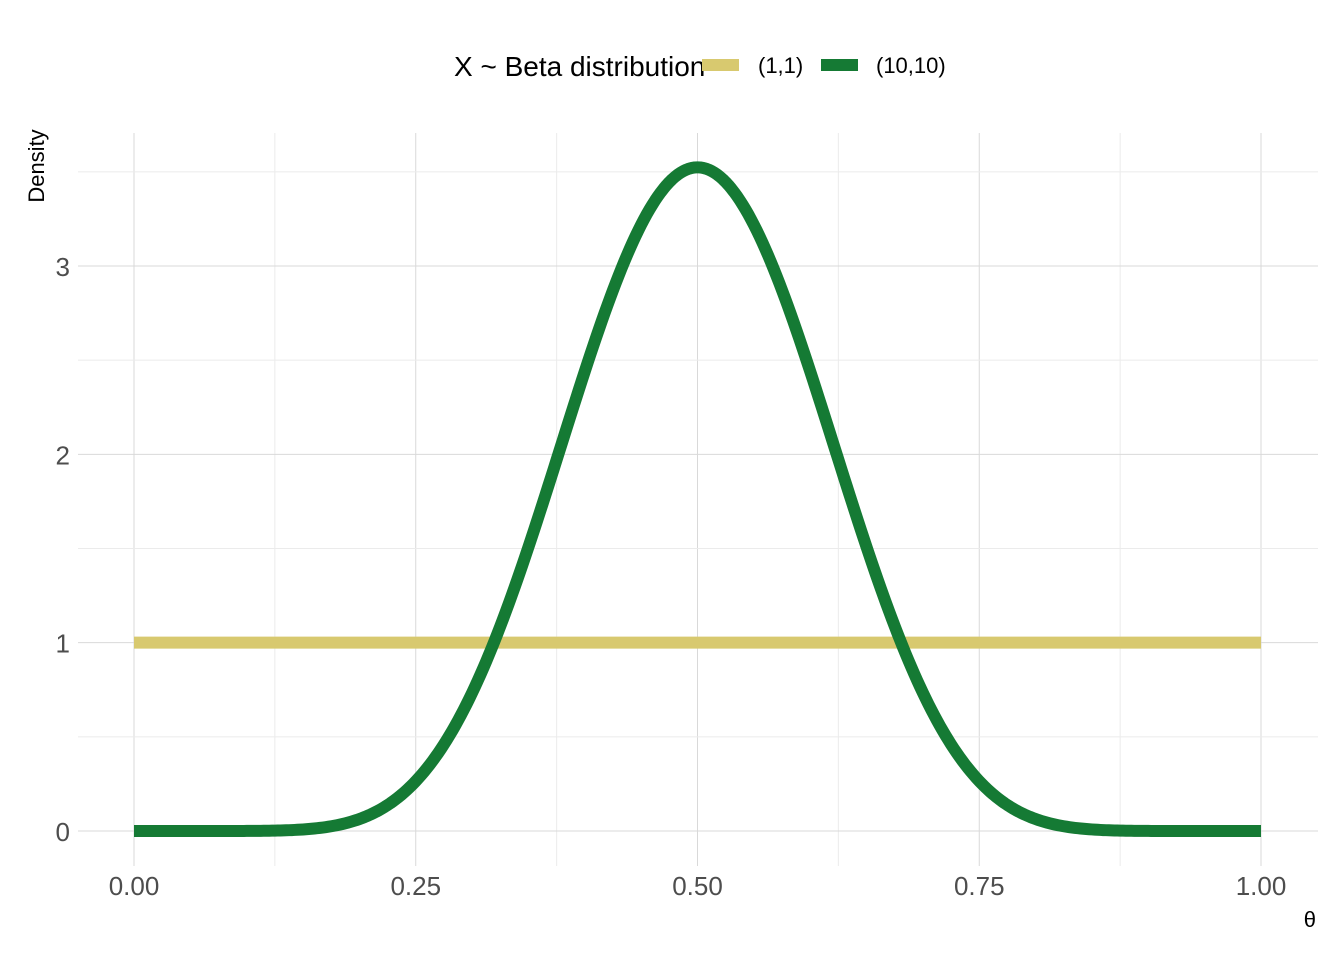  I want to click on y-axis-ticks: 0 1 2 3, so click(63, 549).